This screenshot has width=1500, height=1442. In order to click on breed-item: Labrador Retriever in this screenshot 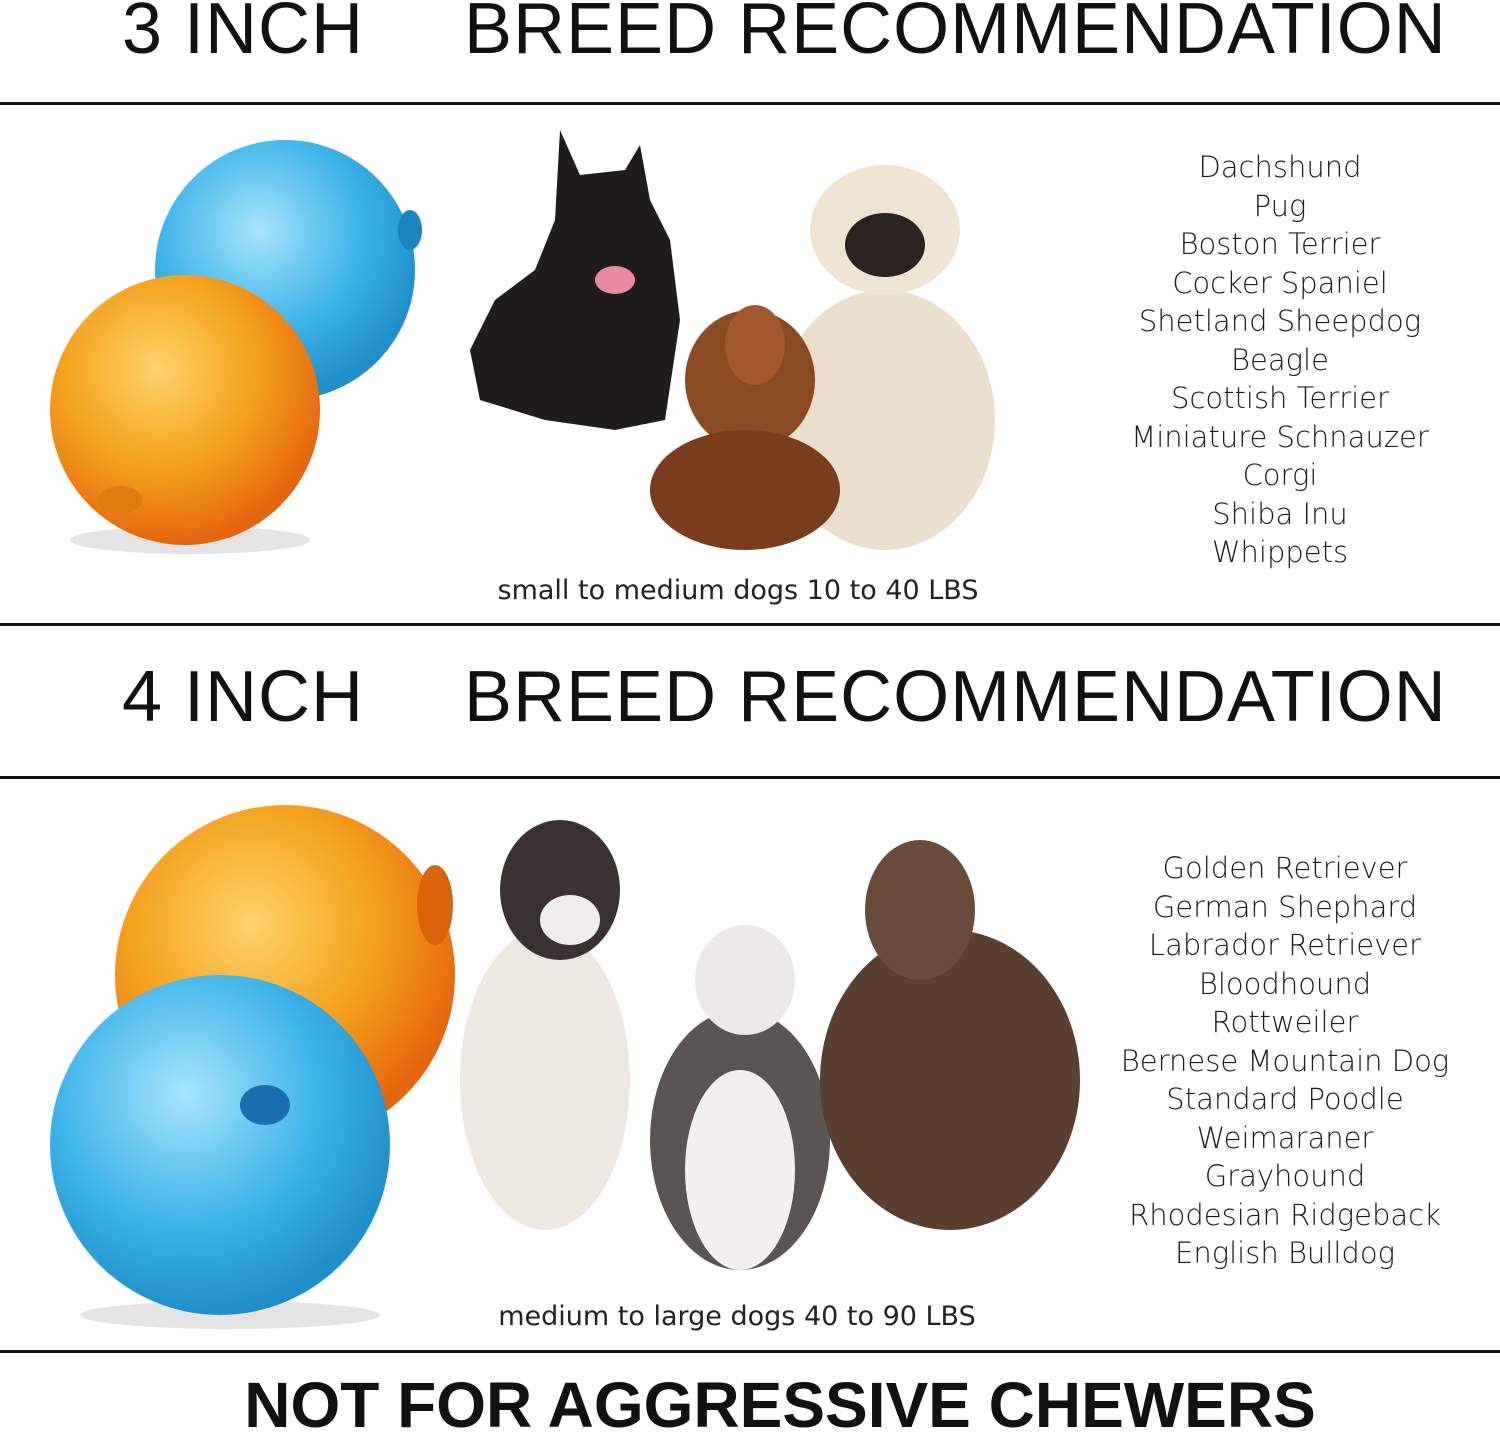, I will do `click(1285, 945)`.